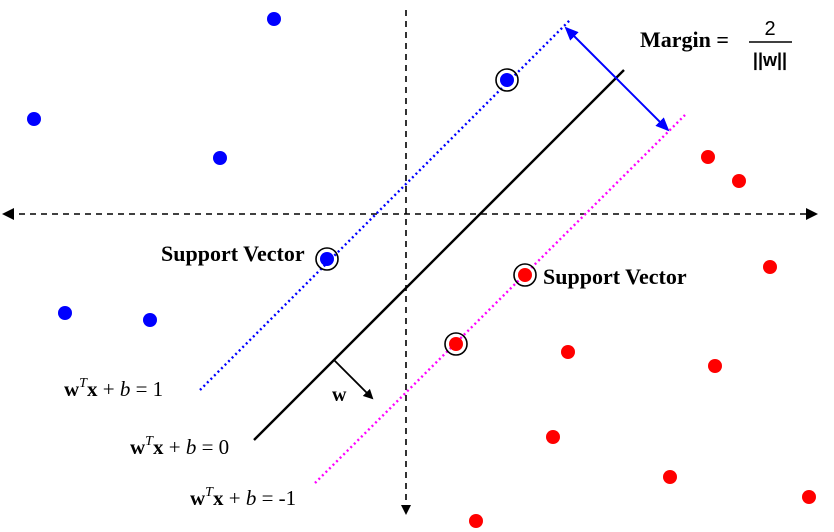  I want to click on horizontal-axis-right-arrow-icon, so click(812, 214).